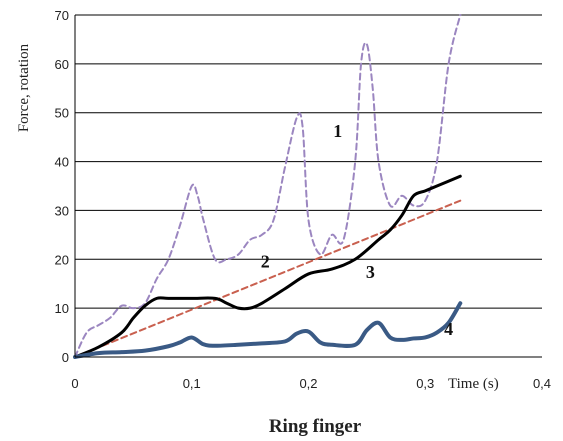  Describe the element at coordinates (74, 383) in the screenshot. I see `x-tick-label: 0` at that location.